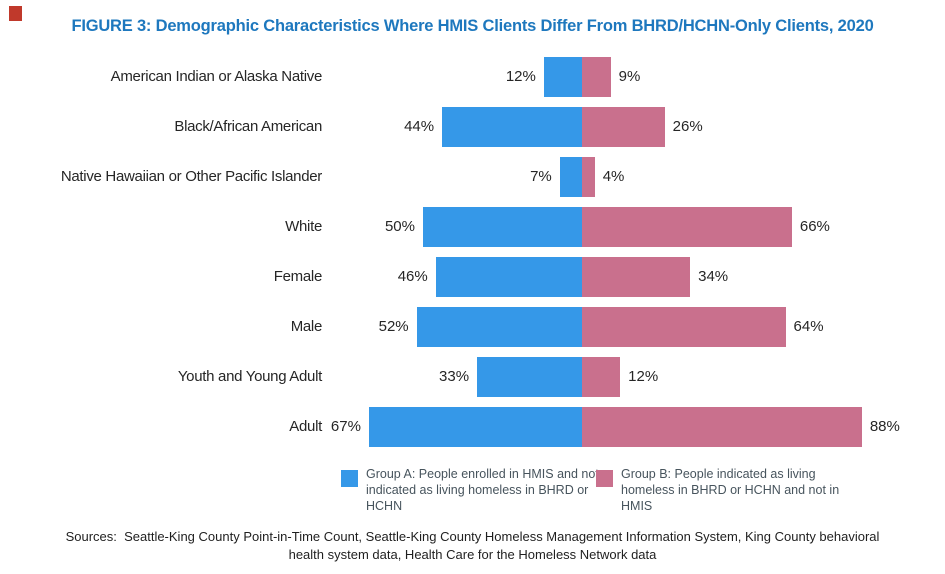 This screenshot has width=945, height=574. What do you see at coordinates (884, 426) in the screenshot?
I see `group-b-value-label: 88%` at bounding box center [884, 426].